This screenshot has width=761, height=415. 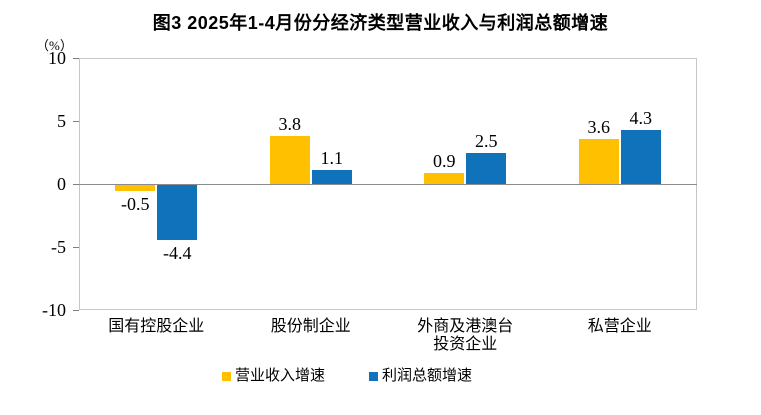 I want to click on zero-axis-line, so click(x=388, y=184).